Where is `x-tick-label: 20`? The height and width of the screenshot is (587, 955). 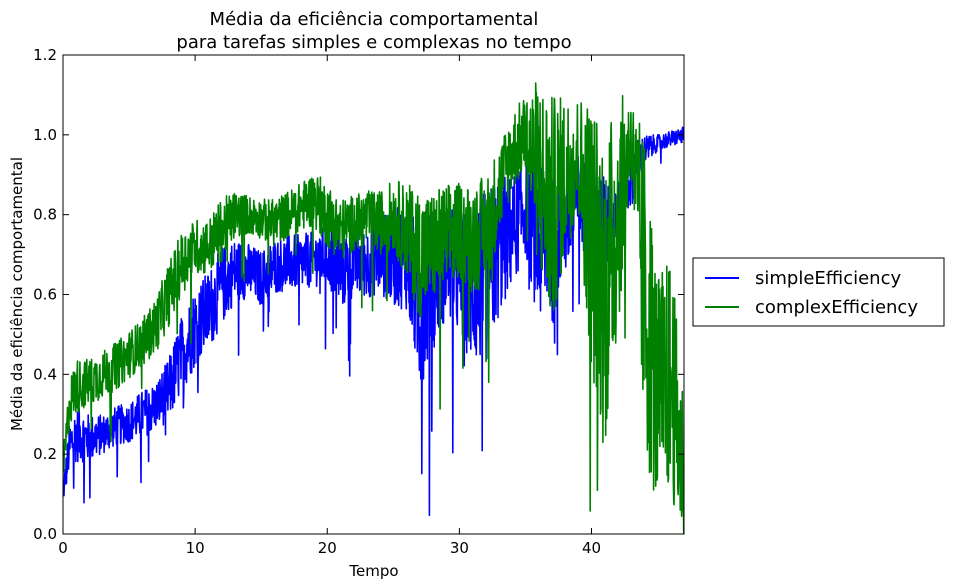
x-tick-label: 20 is located at coordinates (327, 548).